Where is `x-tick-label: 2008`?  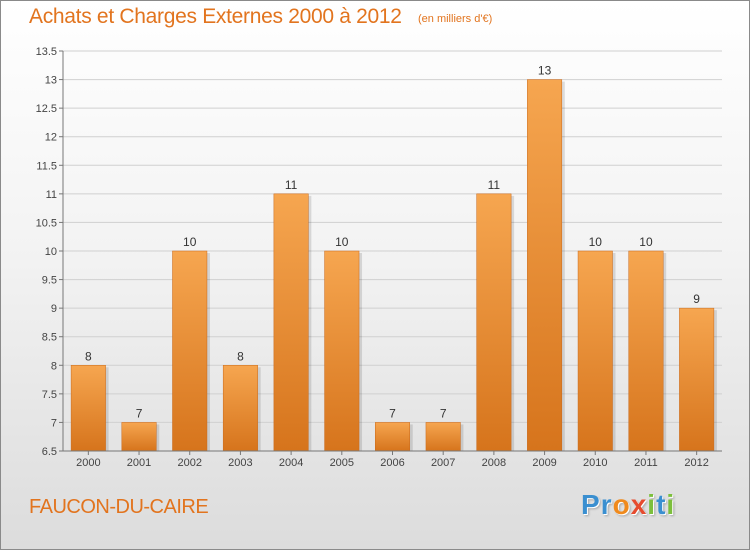
x-tick-label: 2008 is located at coordinates (494, 463).